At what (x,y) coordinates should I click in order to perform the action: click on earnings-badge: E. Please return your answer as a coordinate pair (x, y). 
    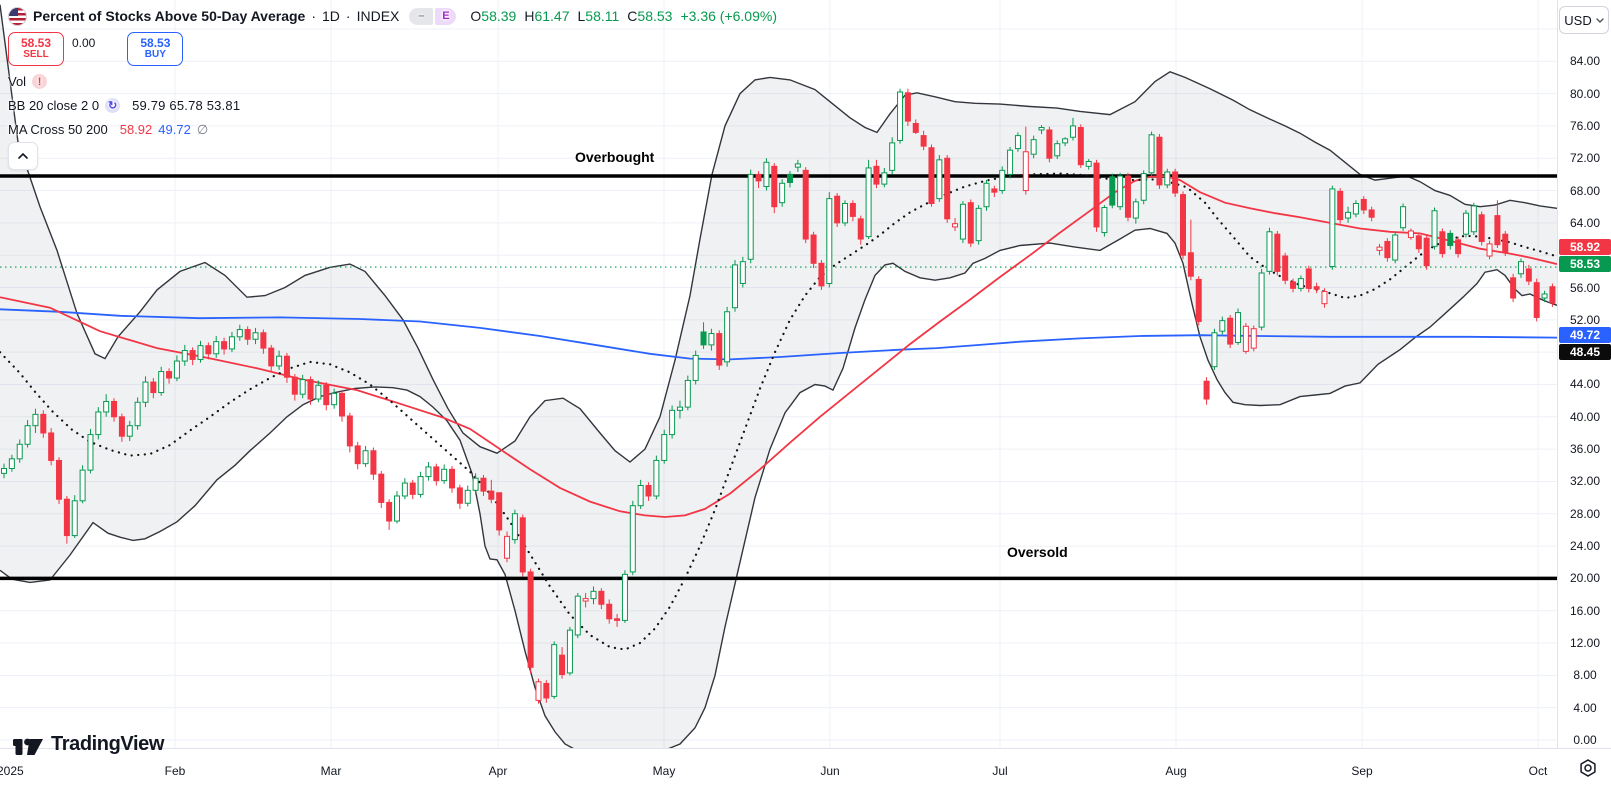
    Looking at the image, I should click on (446, 16).